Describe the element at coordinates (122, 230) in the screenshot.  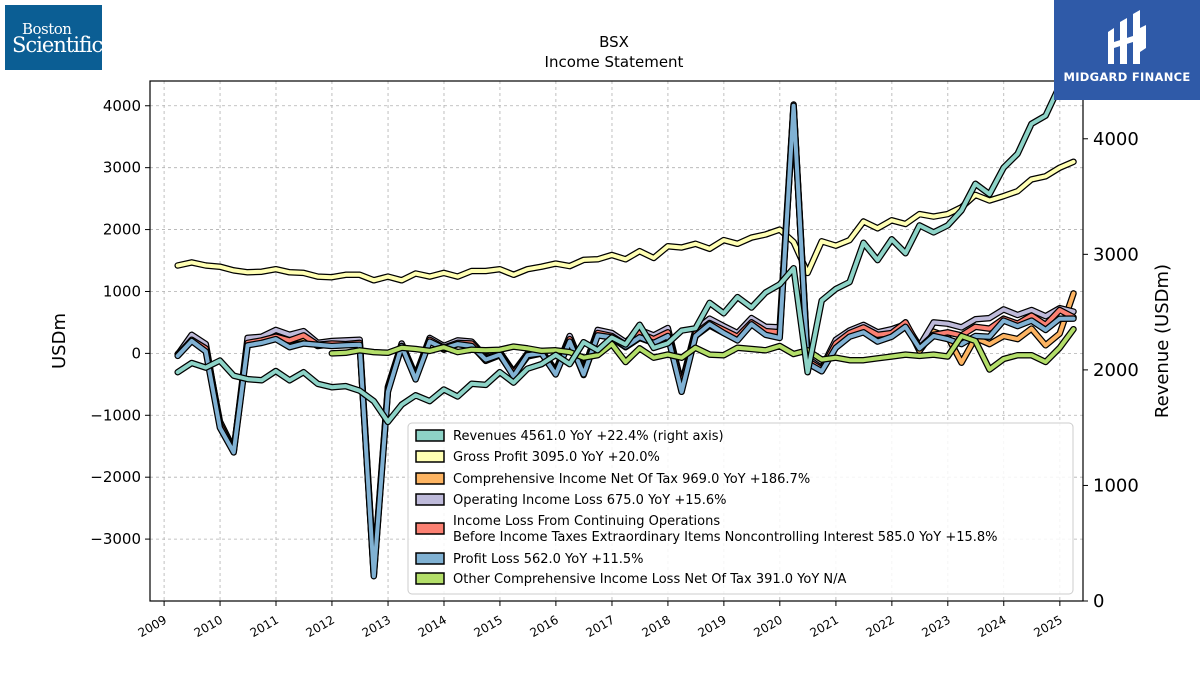
I see `y-left-tick-label: 2000` at that location.